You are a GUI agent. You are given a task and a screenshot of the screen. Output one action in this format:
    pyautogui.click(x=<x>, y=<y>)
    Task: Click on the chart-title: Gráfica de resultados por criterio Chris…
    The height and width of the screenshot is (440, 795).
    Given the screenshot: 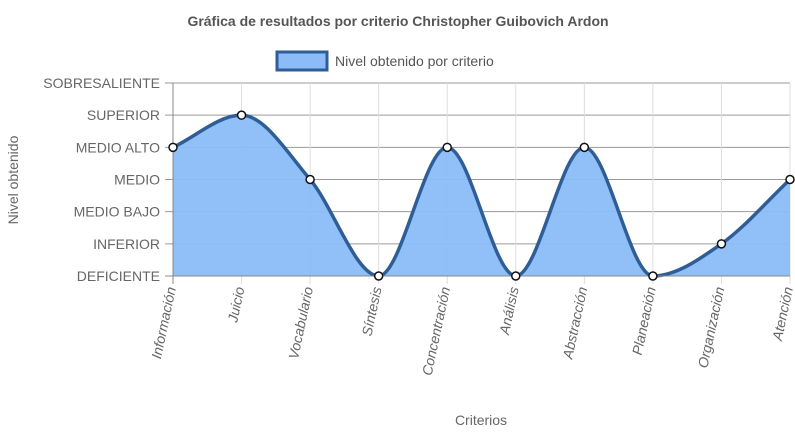 What is the action you would take?
    pyautogui.click(x=397, y=21)
    